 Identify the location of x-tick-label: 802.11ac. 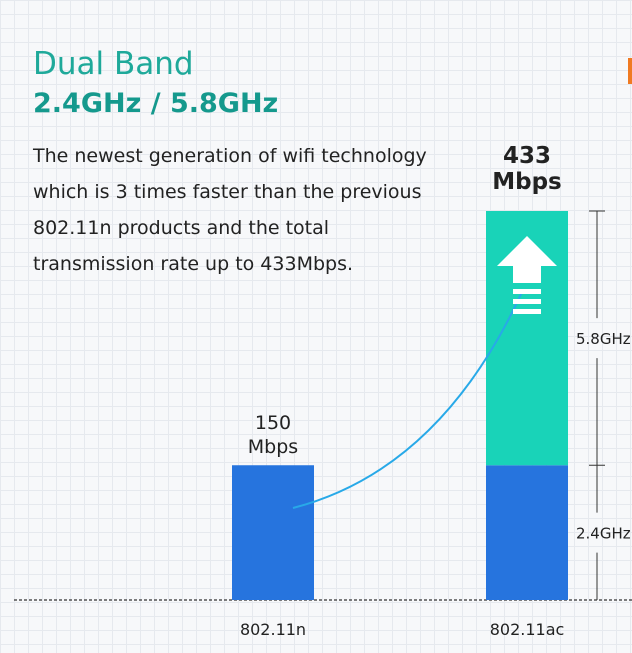
(527, 629).